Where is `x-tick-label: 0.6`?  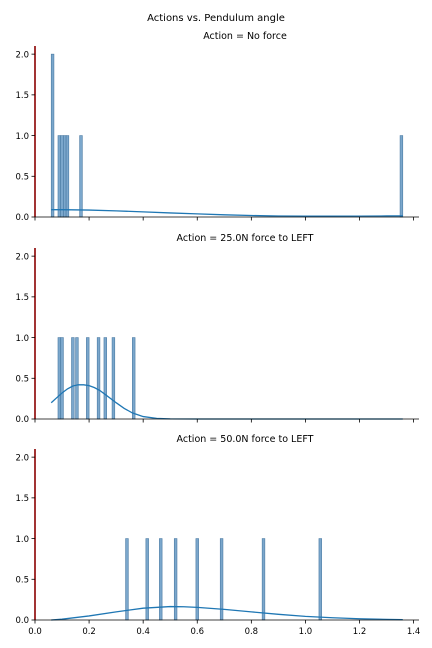 x-tick-label: 0.6 is located at coordinates (197, 632).